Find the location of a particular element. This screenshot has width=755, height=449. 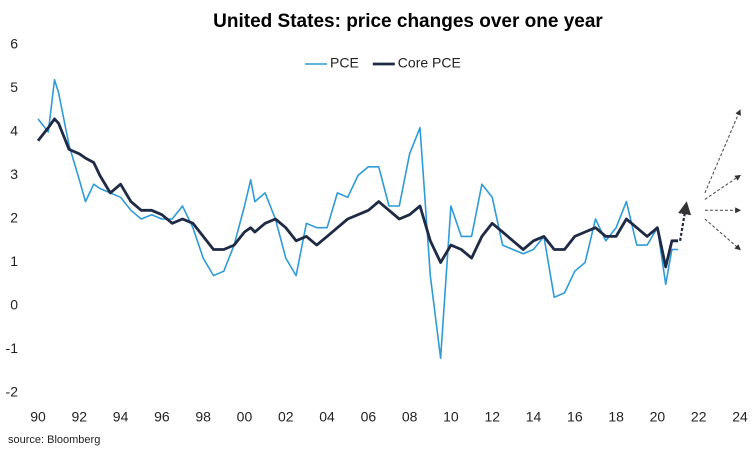

x-tick-label: 16 is located at coordinates (575, 417).